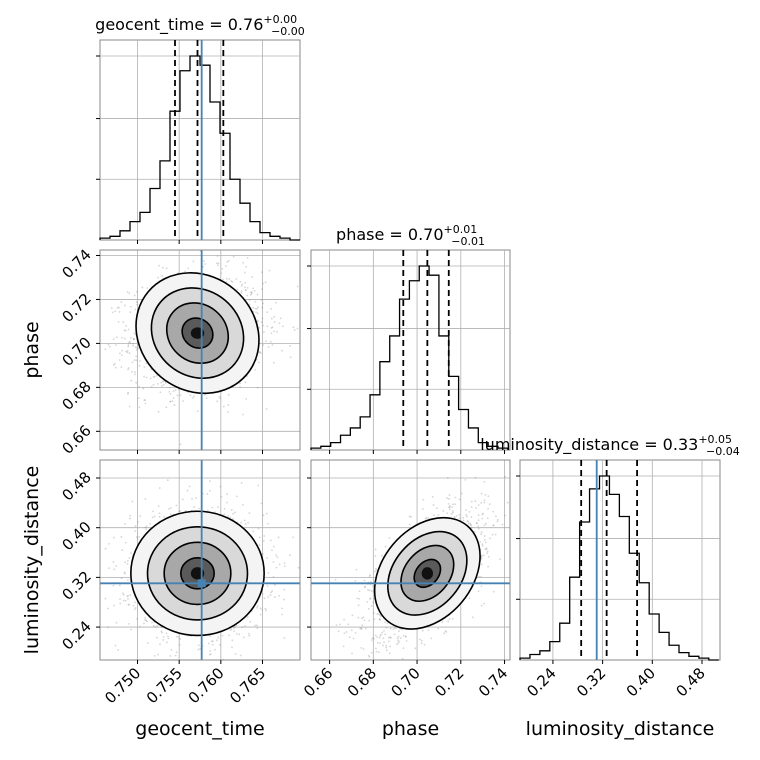  I want to click on hist-panel-geocent_time: geocent_time = 0.76+0.00 −0.00, so click(200, 128).